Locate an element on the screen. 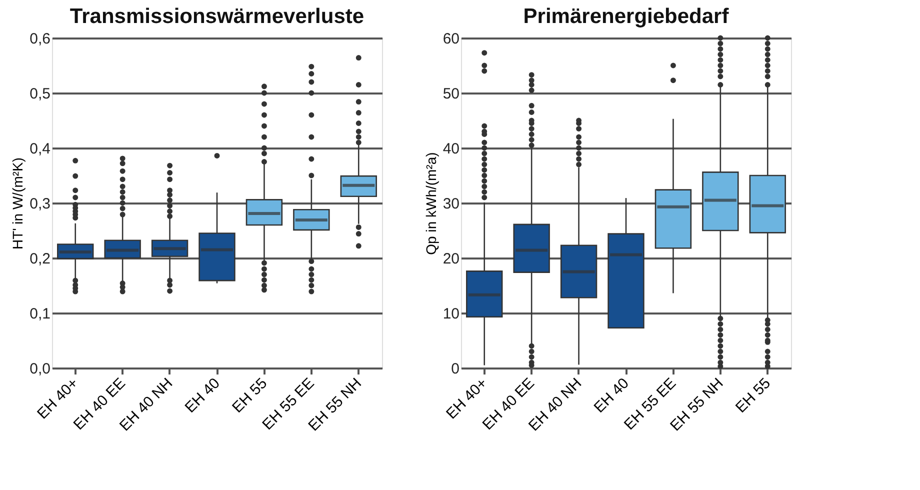 The height and width of the screenshot is (490, 920). y-tick-label: 0,6 is located at coordinates (40, 39).